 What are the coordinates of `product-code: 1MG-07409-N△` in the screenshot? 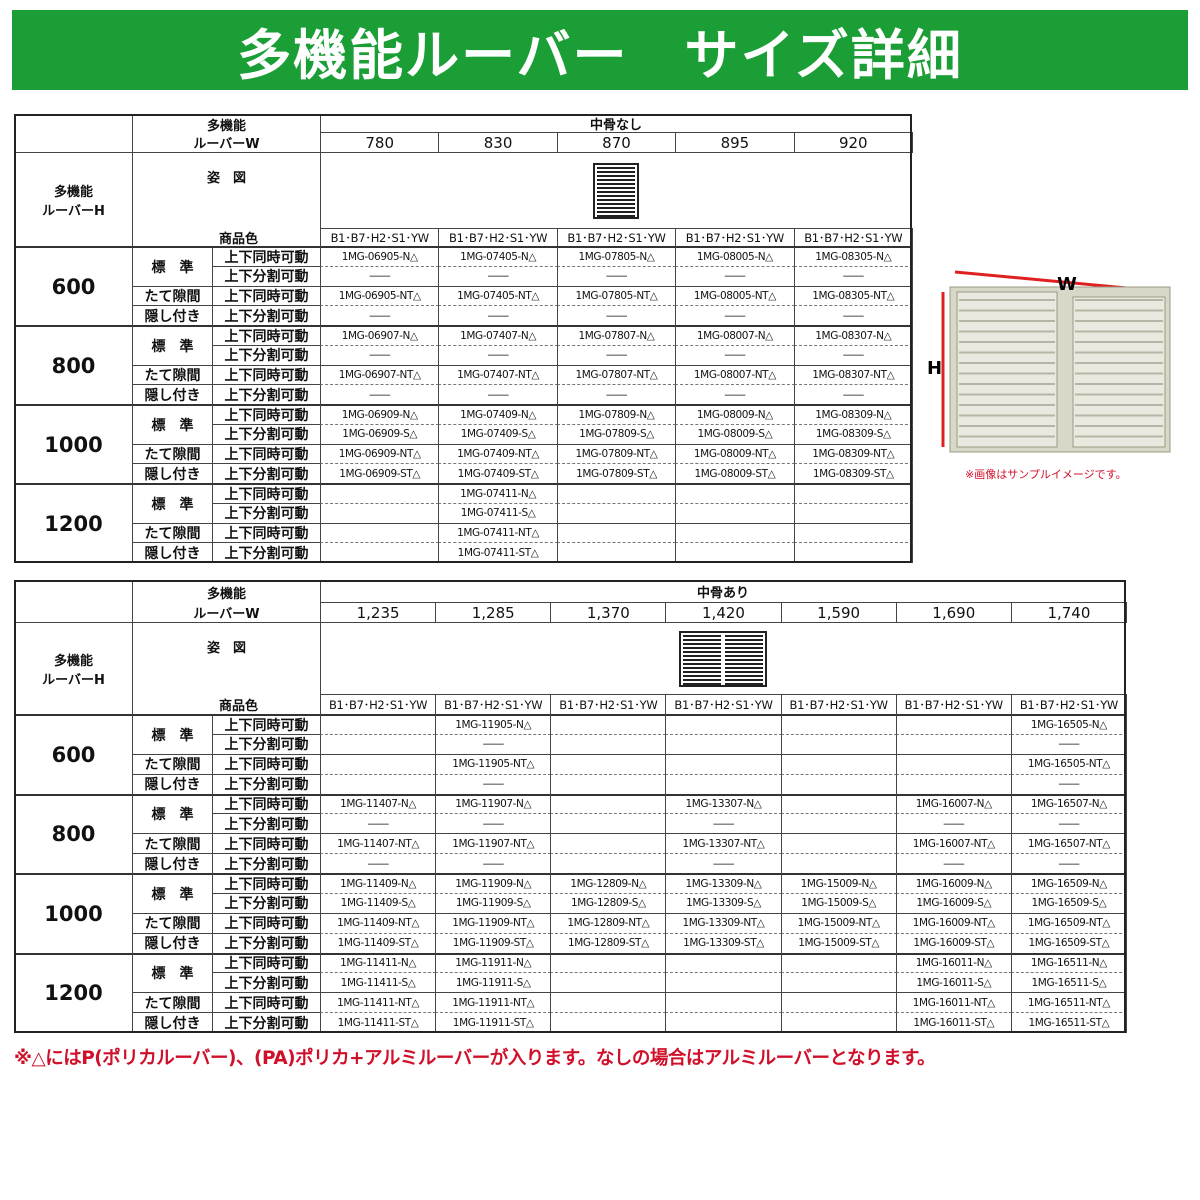 It's located at (498, 414).